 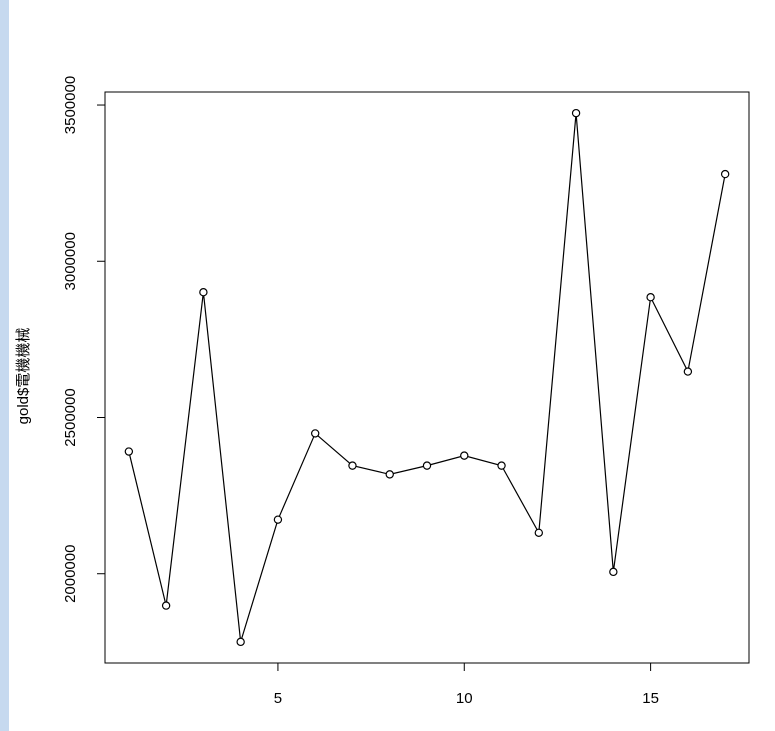 I want to click on window-edge, so click(x=4, y=365).